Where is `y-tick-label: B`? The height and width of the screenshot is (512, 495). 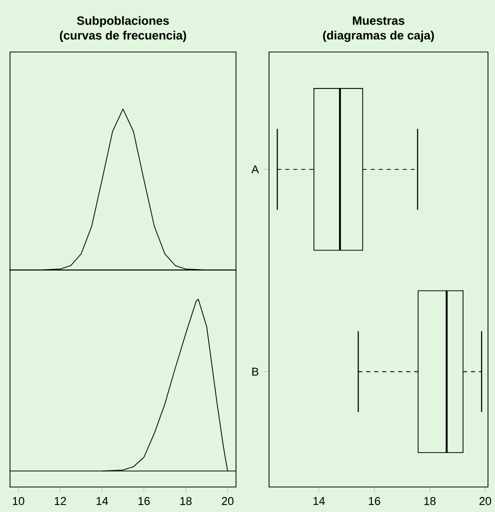 y-tick-label: B is located at coordinates (255, 372).